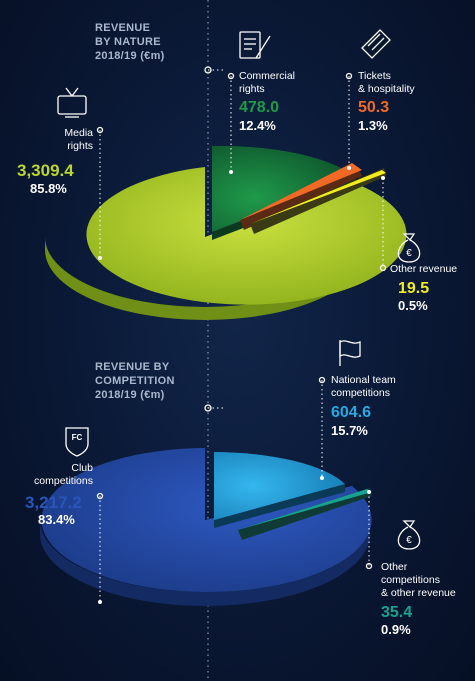  Describe the element at coordinates (394, 567) in the screenshot. I see `other-comp-label-1: Other` at that location.